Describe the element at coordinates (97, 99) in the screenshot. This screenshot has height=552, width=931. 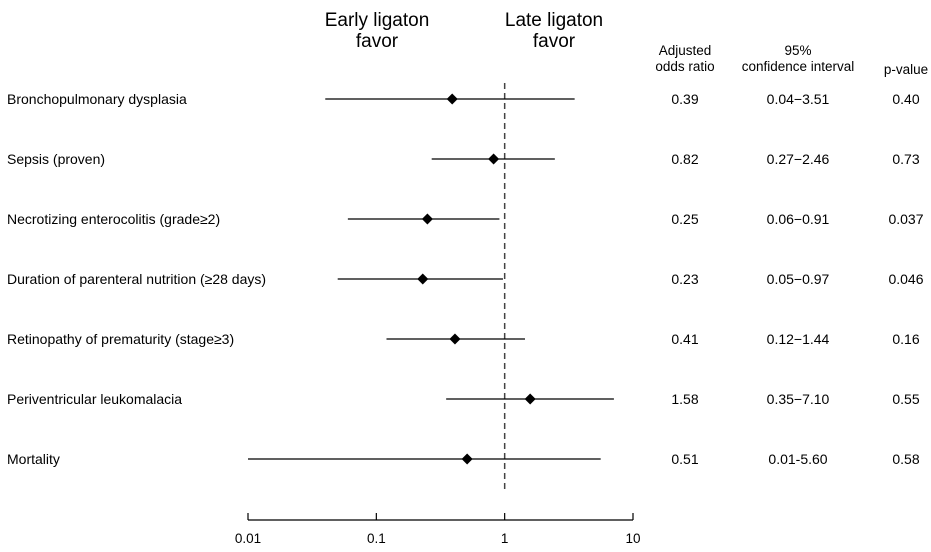
I see `row-label: Bronchopulmonary dysplasia` at that location.